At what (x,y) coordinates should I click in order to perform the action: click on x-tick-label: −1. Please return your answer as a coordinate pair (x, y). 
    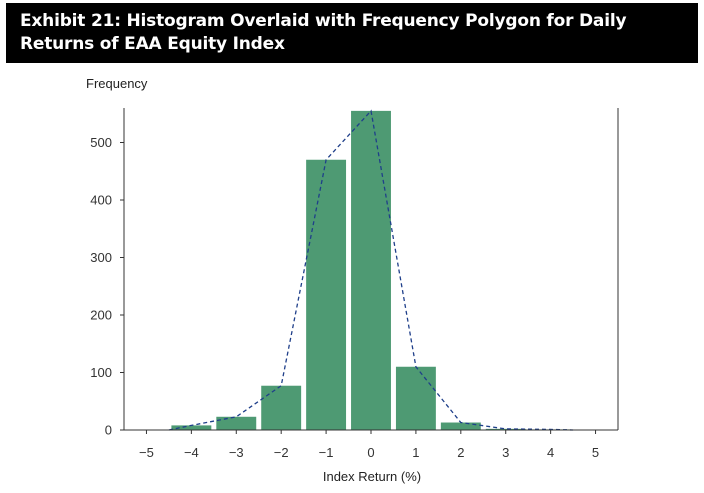
    Looking at the image, I should click on (326, 452).